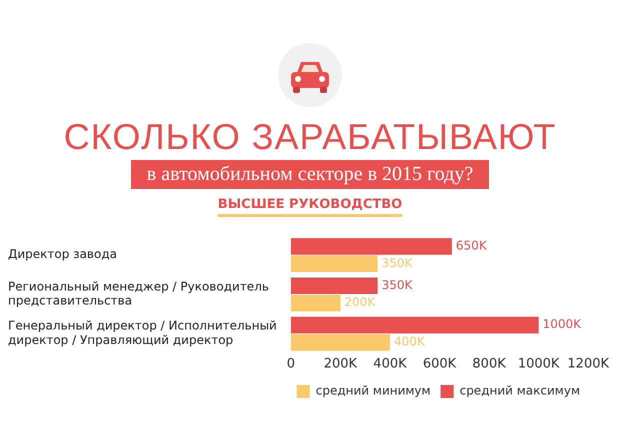 The width and height of the screenshot is (620, 422). What do you see at coordinates (310, 137) in the screenshot?
I see `chart-title: СКОЛЬКО ЗАРАБАТЫВАЮТ` at bounding box center [310, 137].